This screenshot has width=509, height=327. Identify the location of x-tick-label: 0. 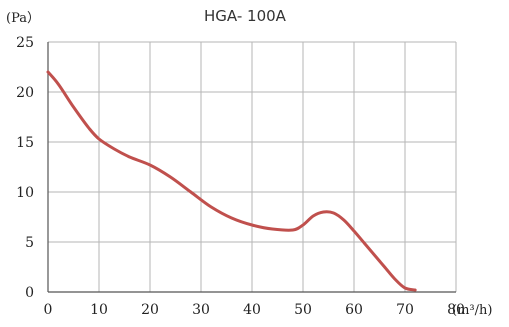
(48, 310).